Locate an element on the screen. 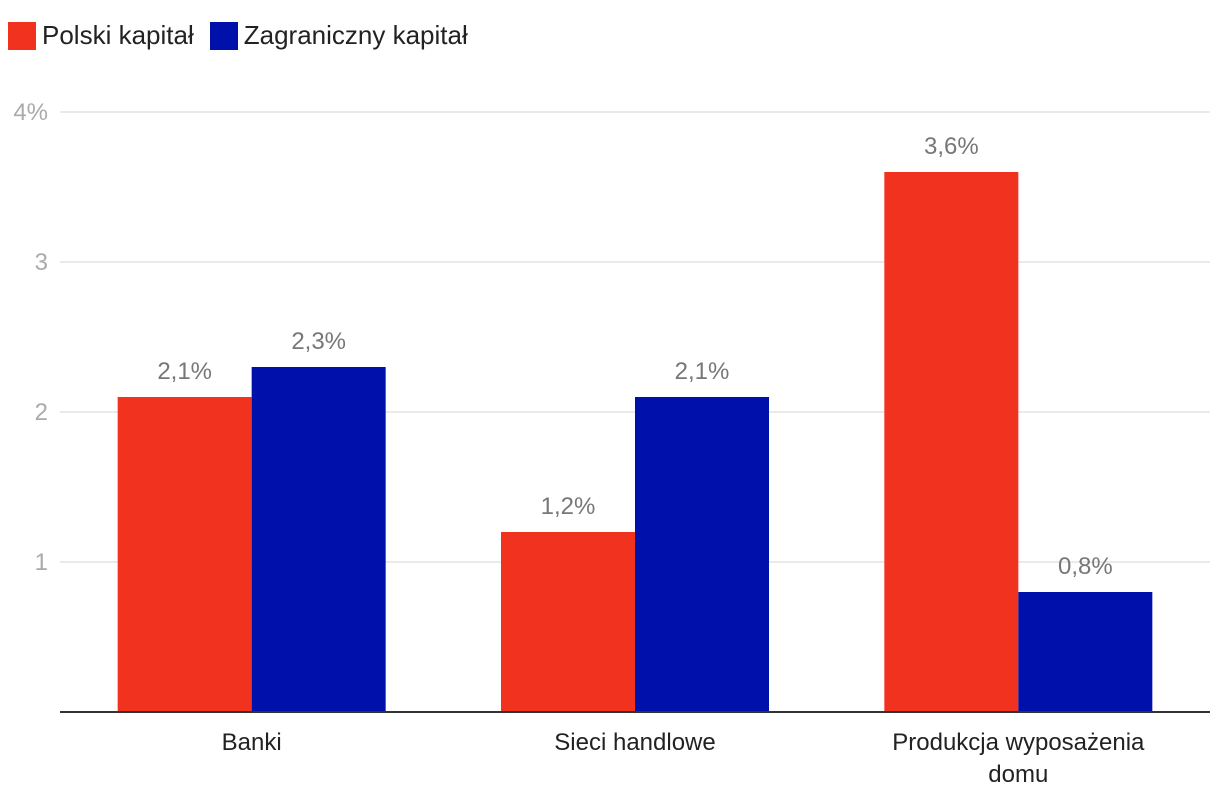 Image resolution: width=1220 pixels, height=808 pixels. data-label-polski-0: 2,1% is located at coordinates (184, 371).